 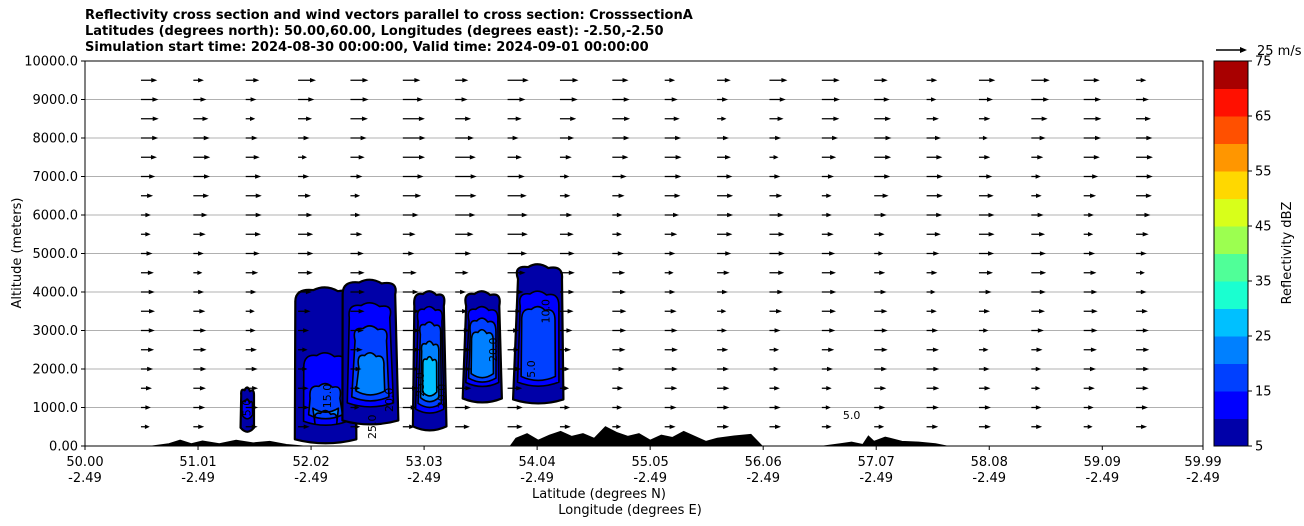 What do you see at coordinates (1231, 253) in the screenshot?
I see `colorbar-frame` at bounding box center [1231, 253].